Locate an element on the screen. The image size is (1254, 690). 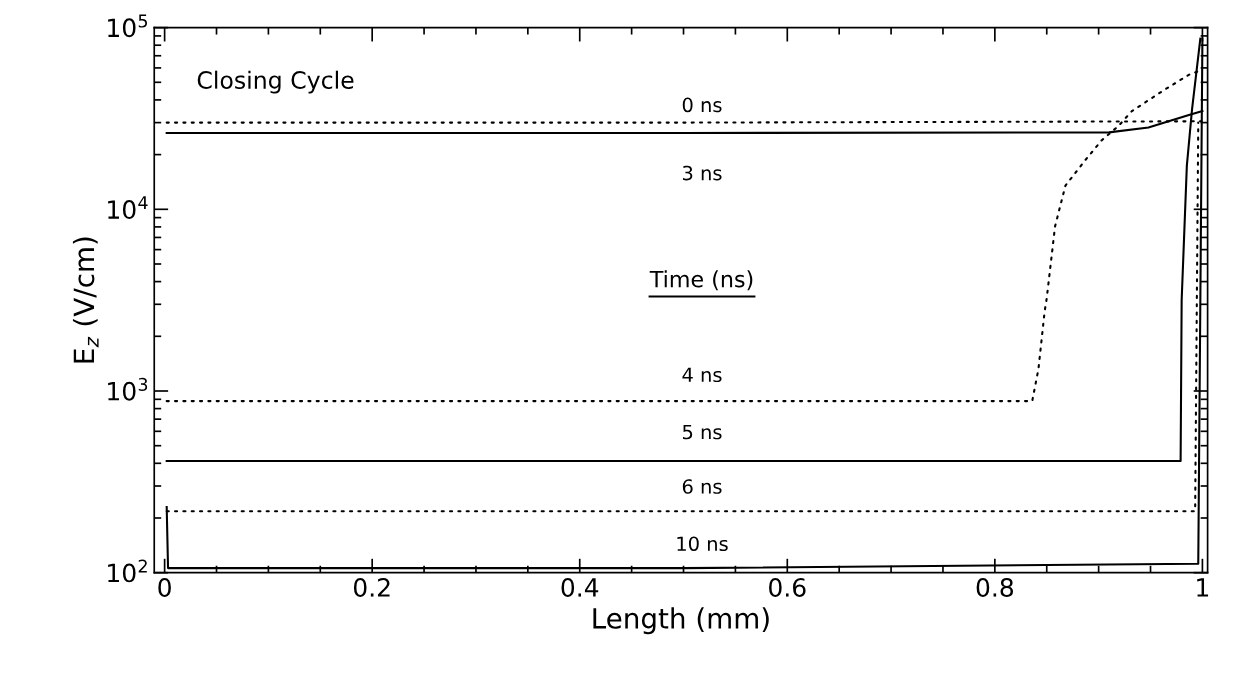
annotation: 6 ns is located at coordinates (702, 486).